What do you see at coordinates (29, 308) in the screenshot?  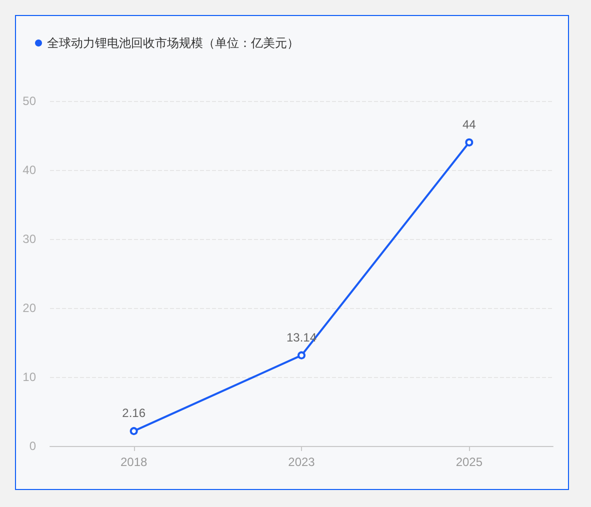 I see `y-tick-label: 20` at bounding box center [29, 308].